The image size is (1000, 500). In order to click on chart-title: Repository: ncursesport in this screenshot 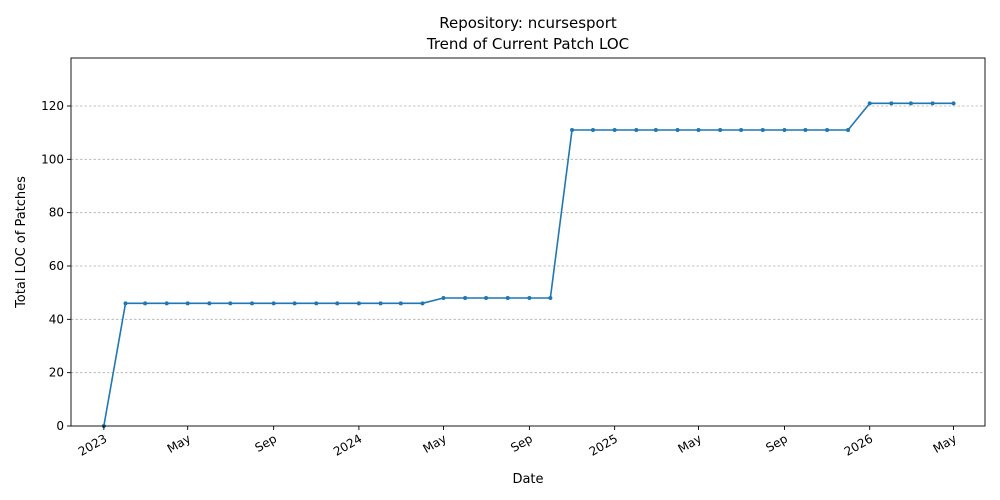, I will do `click(528, 23)`.